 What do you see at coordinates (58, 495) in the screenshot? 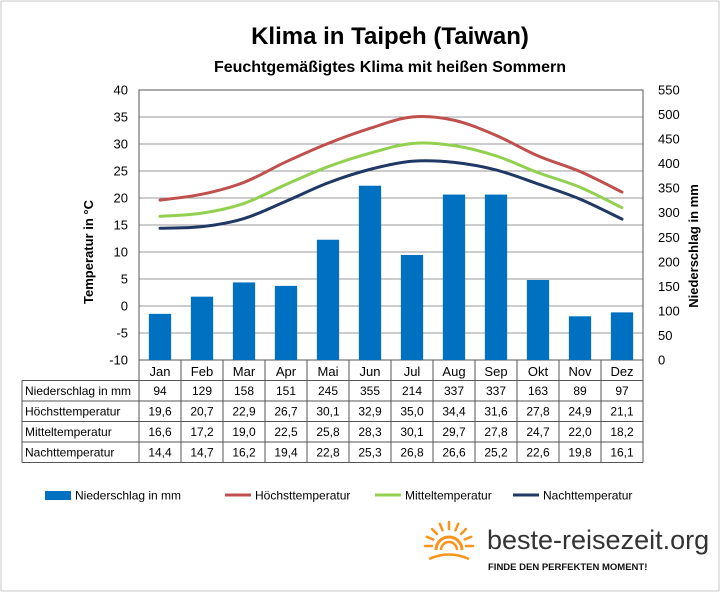
I see `legend-swatch` at bounding box center [58, 495].